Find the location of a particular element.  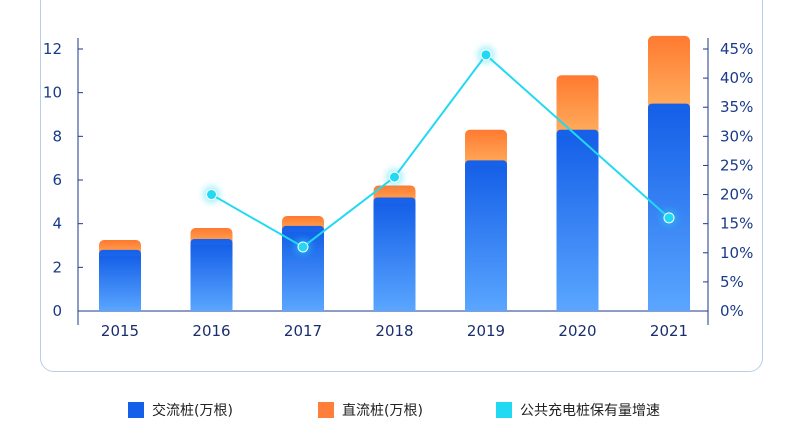

x-axis-tick-label: 2019 is located at coordinates (486, 331).